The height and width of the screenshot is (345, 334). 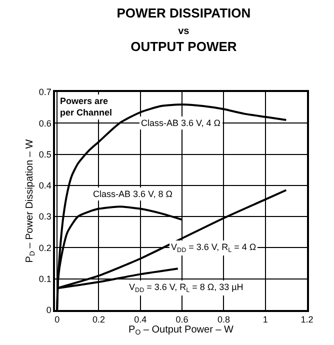 I want to click on annotation: V$_{DD}$ = 3.6 V, R$_{L}$ = 4 Ω, so click(x=213, y=248).